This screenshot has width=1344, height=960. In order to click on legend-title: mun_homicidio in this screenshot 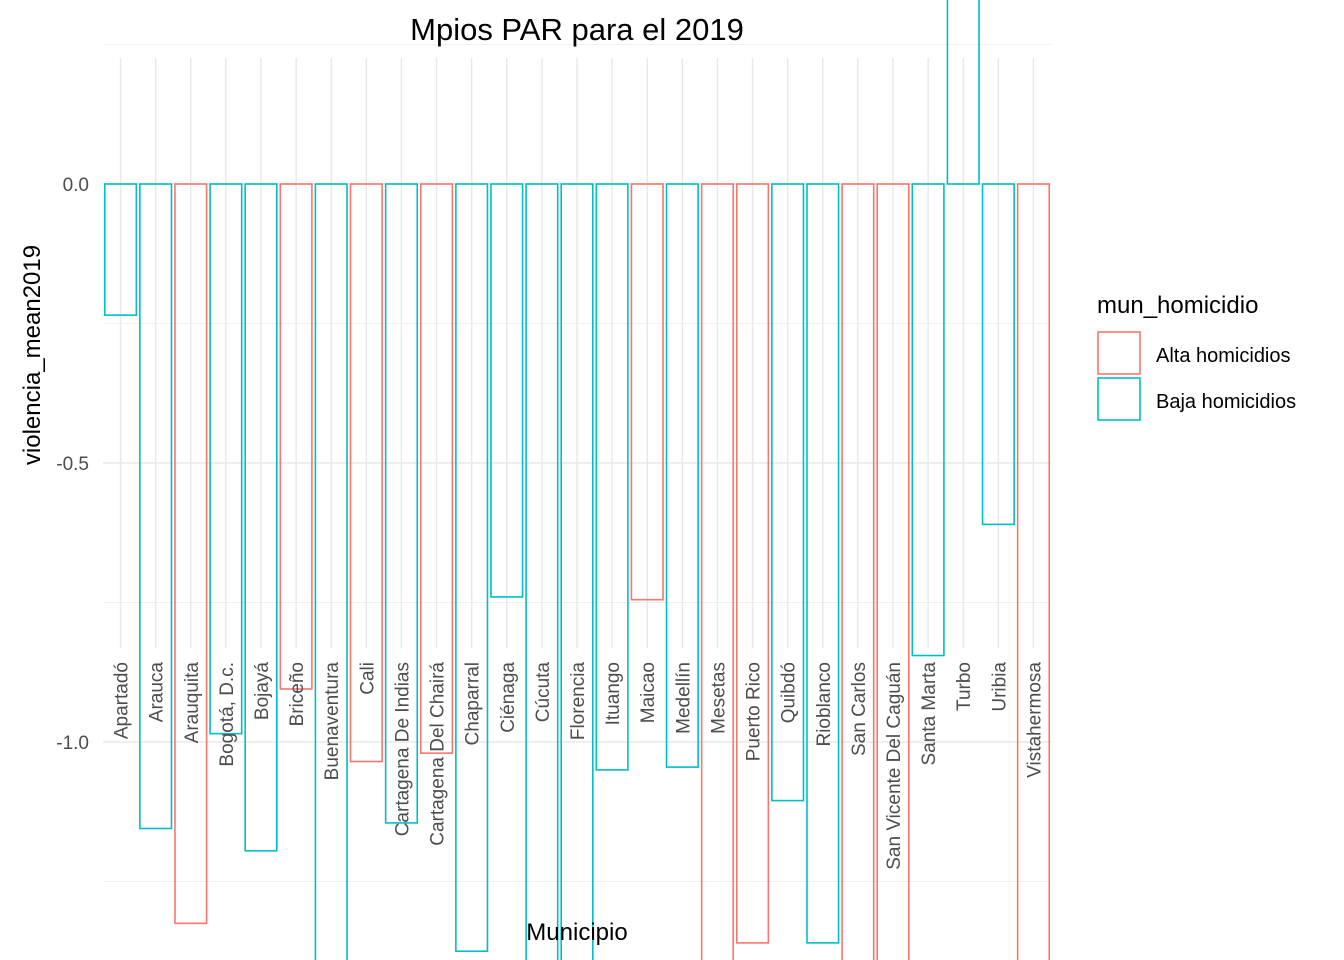, I will do `click(1177, 305)`.